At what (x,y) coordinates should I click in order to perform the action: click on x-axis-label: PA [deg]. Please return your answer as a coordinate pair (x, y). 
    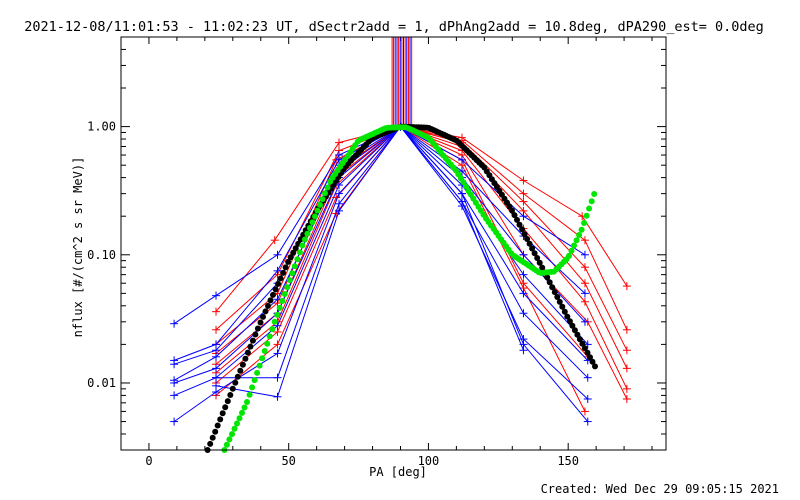
    Looking at the image, I should click on (398, 472).